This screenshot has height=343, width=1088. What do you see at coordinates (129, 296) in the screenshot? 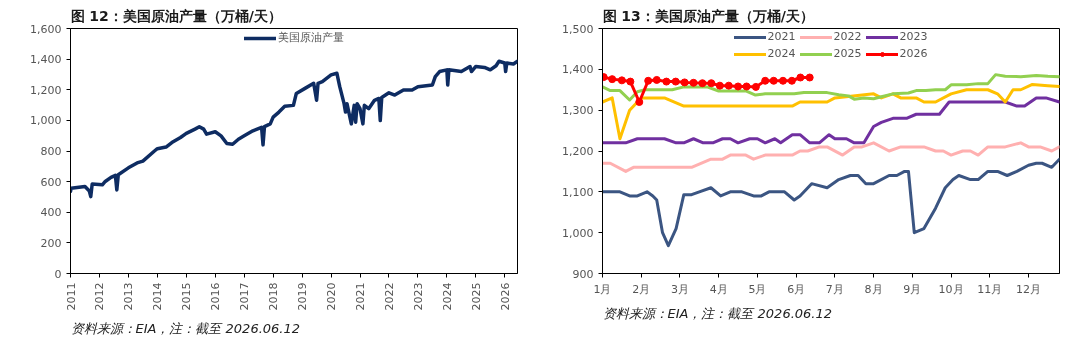
I see `x-tick-label: 2013` at bounding box center [129, 296].